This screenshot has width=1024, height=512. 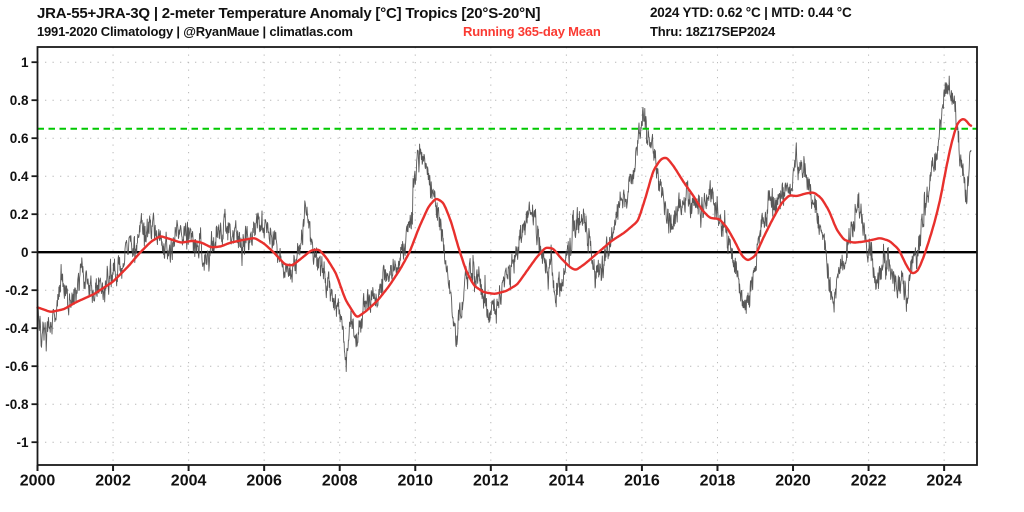 What do you see at coordinates (17, 328) in the screenshot?
I see `y-tick-label: -0.4` at bounding box center [17, 328].